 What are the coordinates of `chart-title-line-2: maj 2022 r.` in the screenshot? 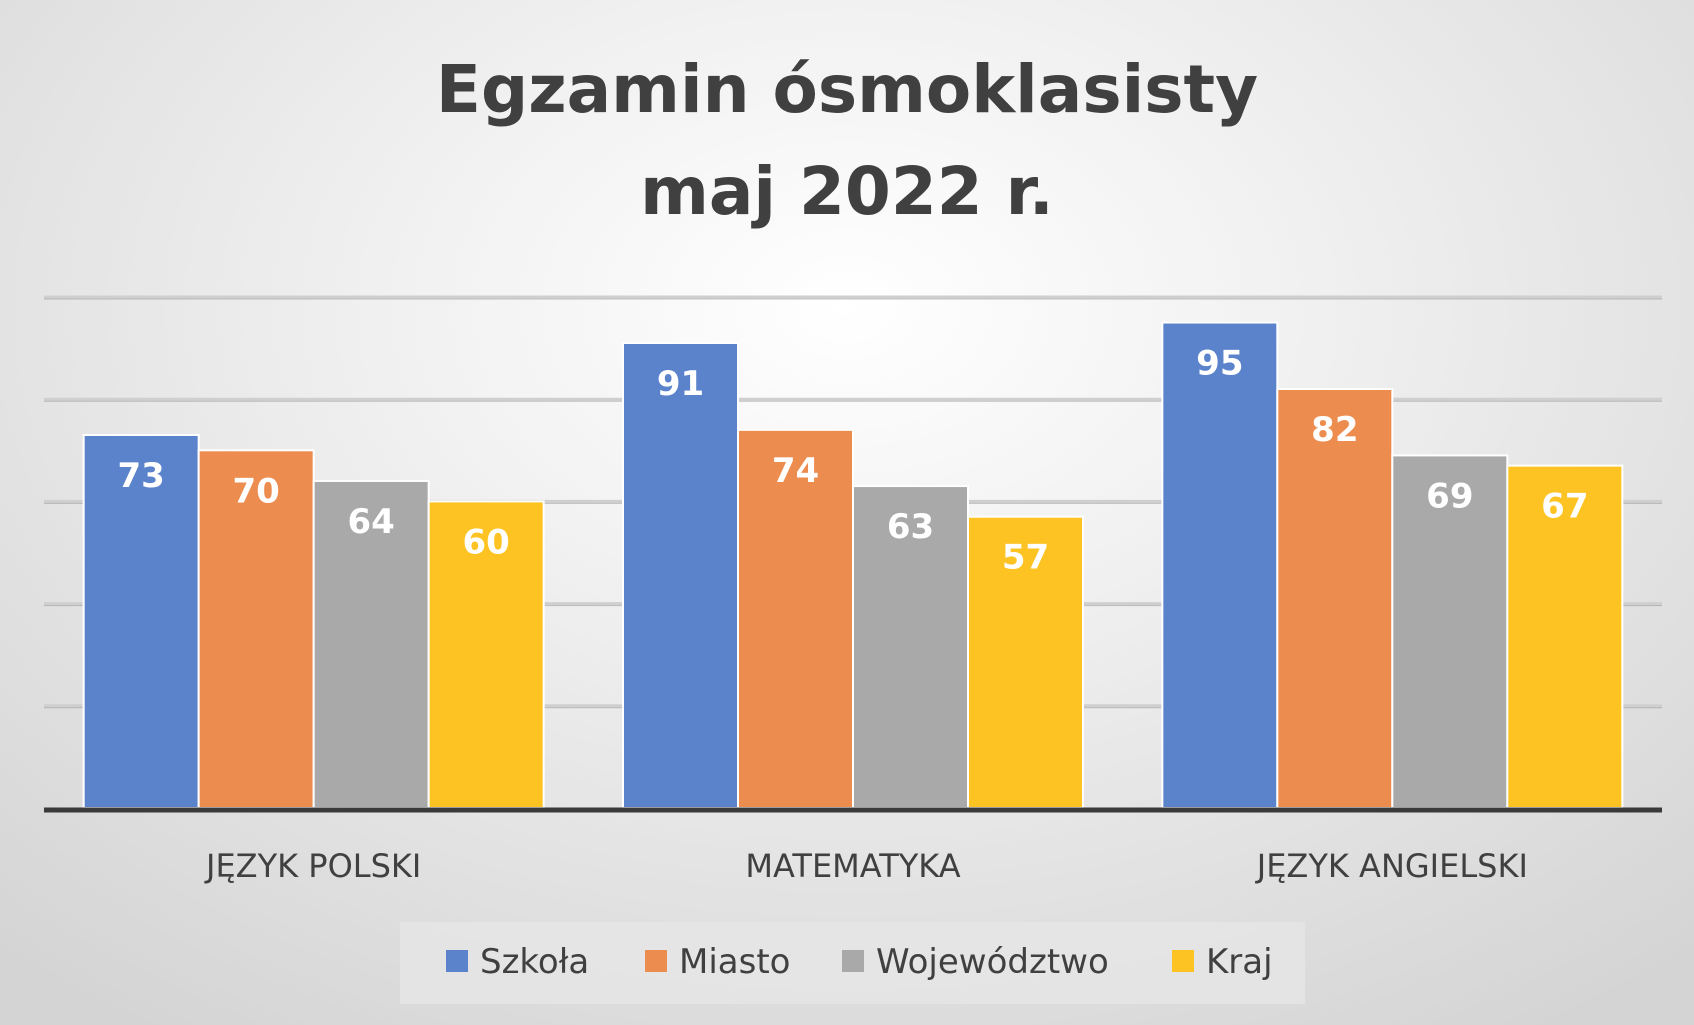 It's located at (847, 191).